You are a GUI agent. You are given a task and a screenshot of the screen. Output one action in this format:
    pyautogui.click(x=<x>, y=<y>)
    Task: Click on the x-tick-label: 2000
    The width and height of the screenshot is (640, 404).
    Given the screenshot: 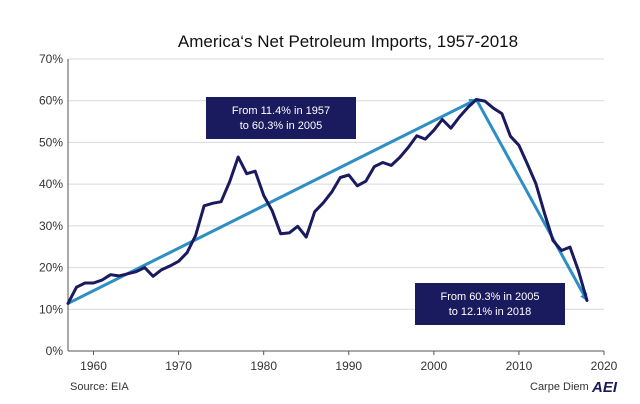 What is the action you would take?
    pyautogui.click(x=433, y=366)
    